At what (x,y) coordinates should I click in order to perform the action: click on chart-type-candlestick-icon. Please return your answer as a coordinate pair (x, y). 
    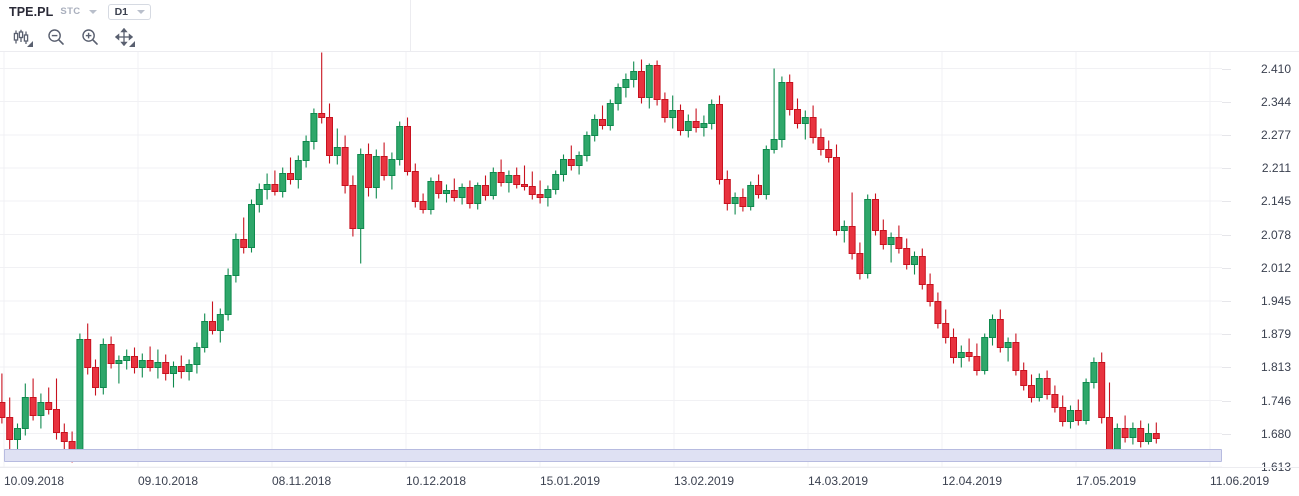
    Looking at the image, I should click on (22, 37).